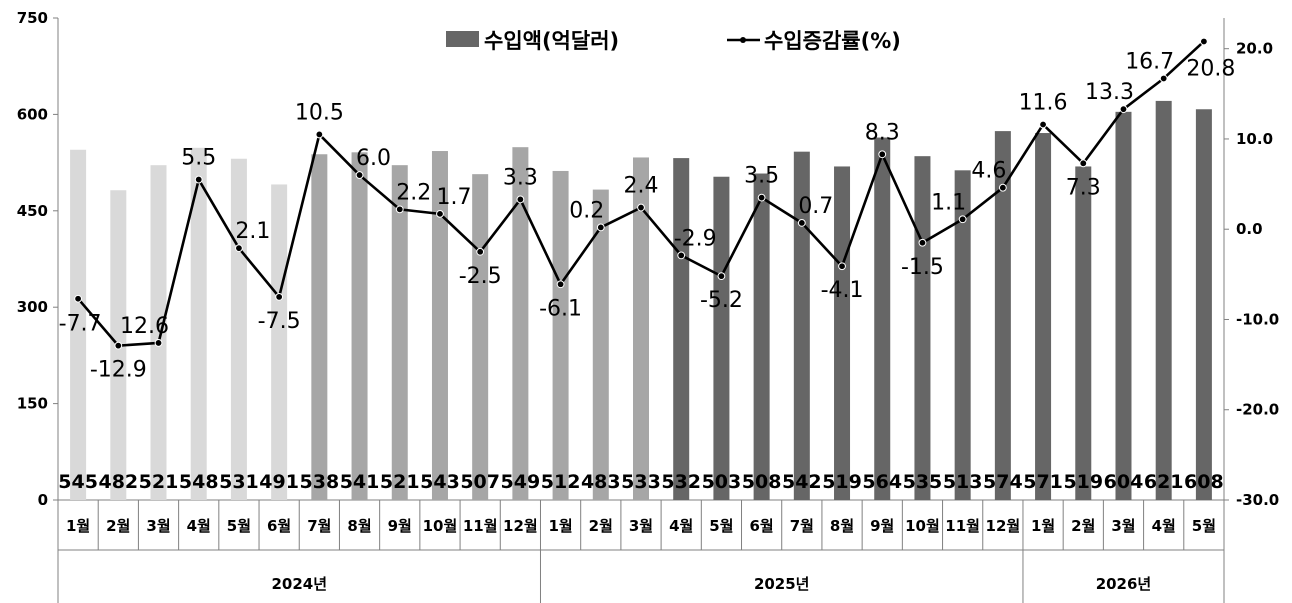 This screenshot has width=1292, height=603. I want to click on legend-line-label: 수입증감률(%), so click(832, 41).